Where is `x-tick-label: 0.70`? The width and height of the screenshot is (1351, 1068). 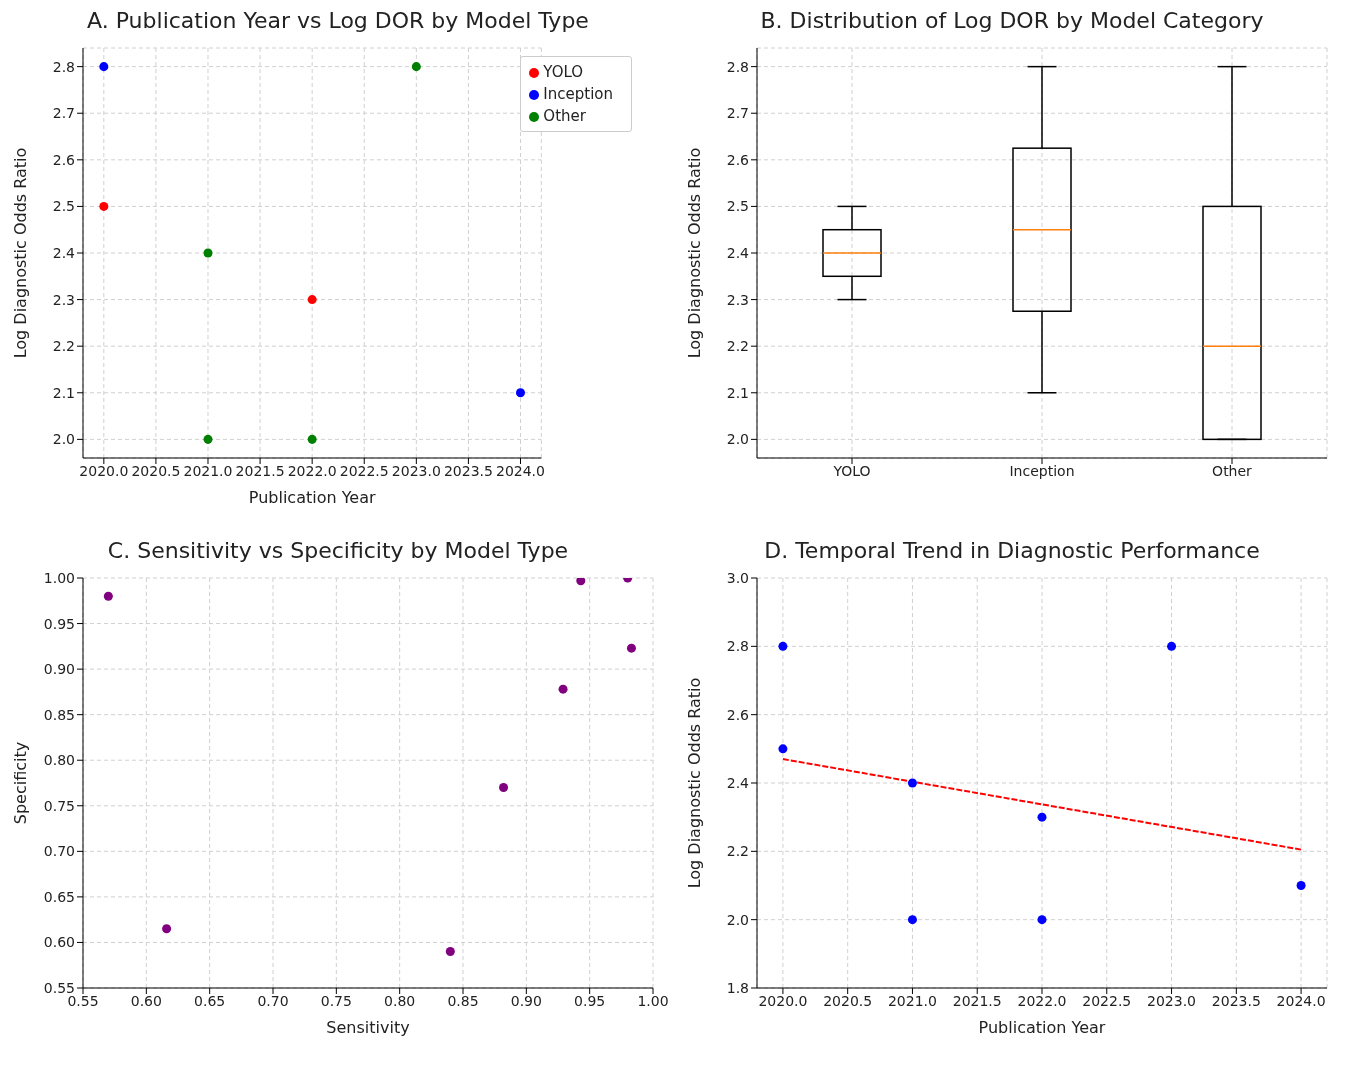
x-tick-label: 0.70 is located at coordinates (273, 1000).